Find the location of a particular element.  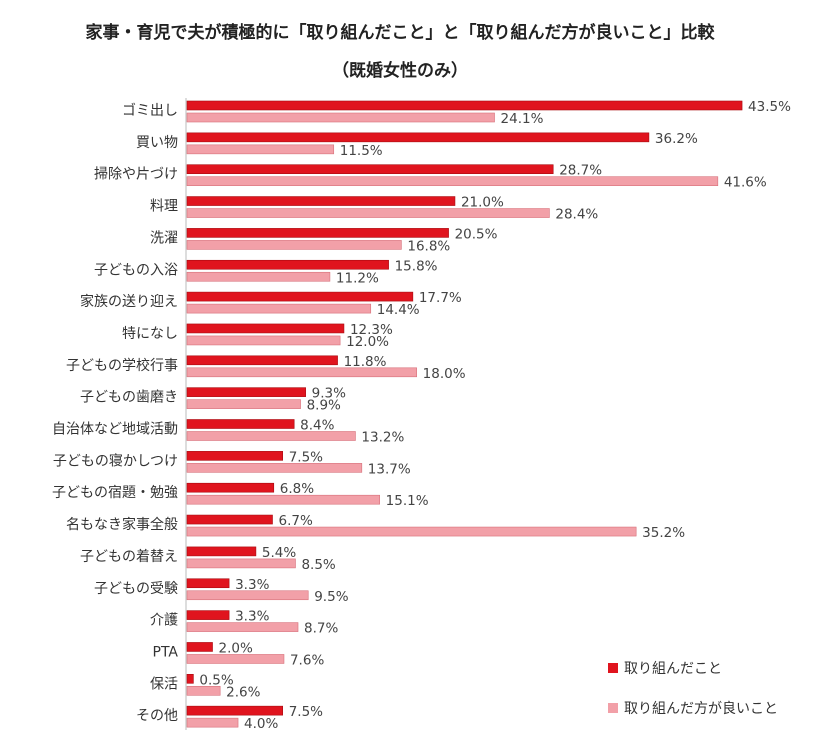

data-label: 12.3% is located at coordinates (371, 330).